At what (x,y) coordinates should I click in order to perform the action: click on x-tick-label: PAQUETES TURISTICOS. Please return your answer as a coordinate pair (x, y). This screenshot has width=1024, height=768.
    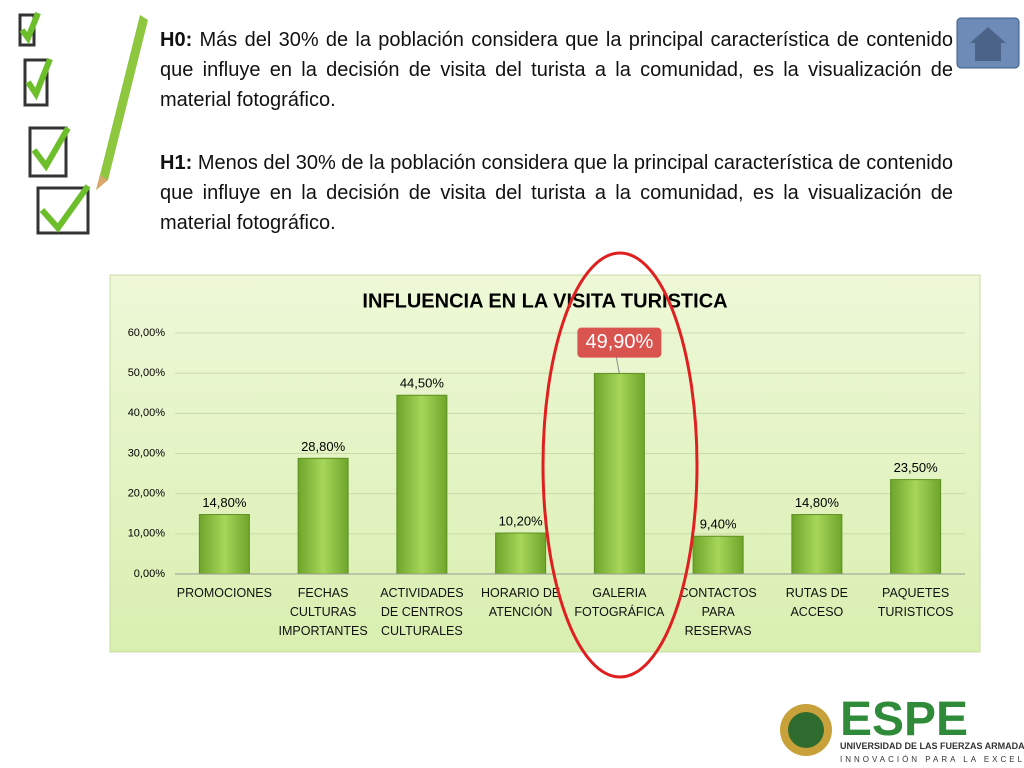
    Looking at the image, I should click on (915, 602).